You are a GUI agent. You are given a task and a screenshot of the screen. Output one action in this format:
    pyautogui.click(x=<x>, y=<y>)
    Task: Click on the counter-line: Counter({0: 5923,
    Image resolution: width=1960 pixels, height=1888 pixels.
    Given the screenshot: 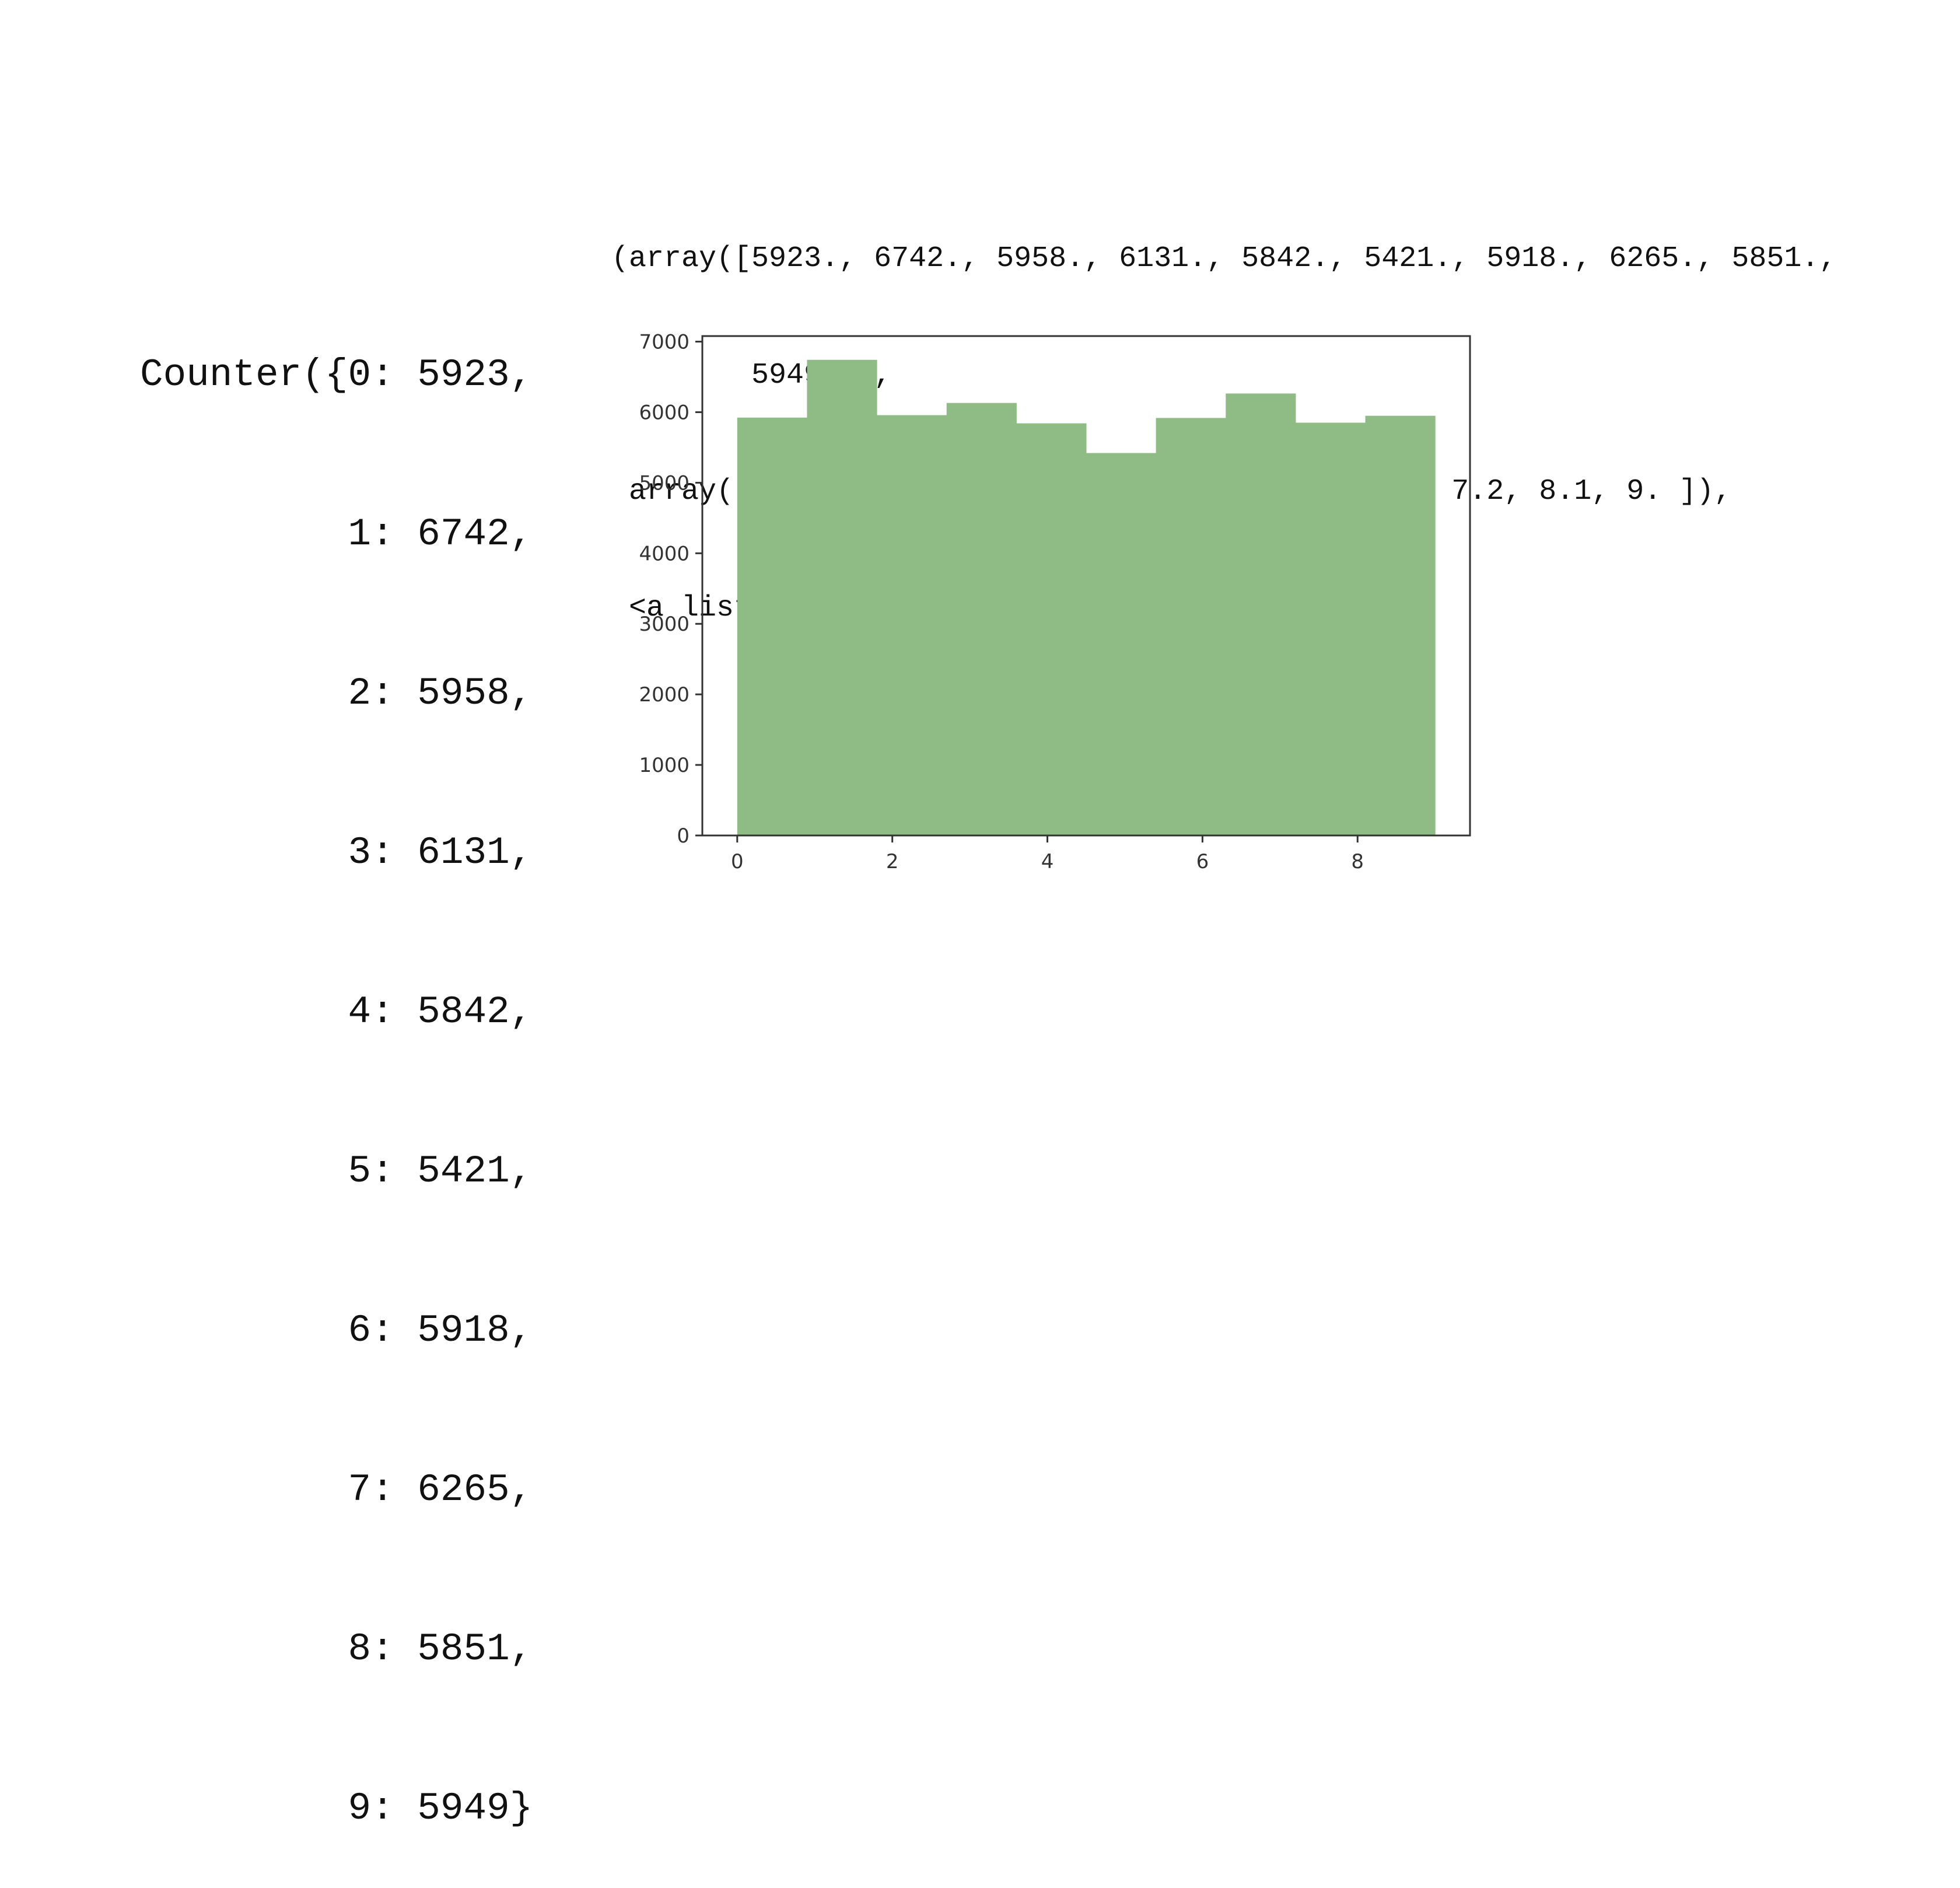 What is the action you would take?
    pyautogui.click(x=336, y=375)
    